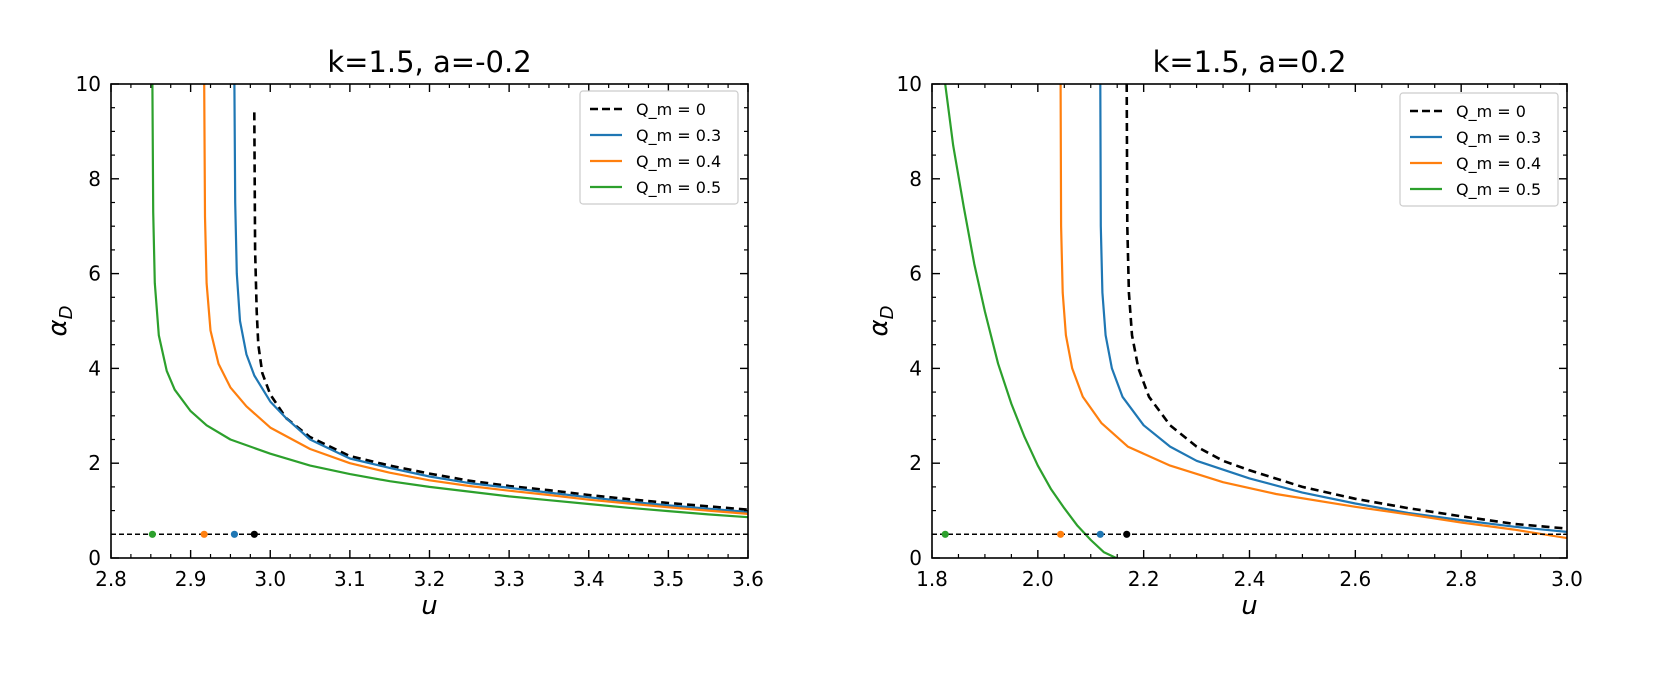 The image size is (1660, 676). What do you see at coordinates (1038, 579) in the screenshot?
I see `x-tick-label: 2.0` at bounding box center [1038, 579].